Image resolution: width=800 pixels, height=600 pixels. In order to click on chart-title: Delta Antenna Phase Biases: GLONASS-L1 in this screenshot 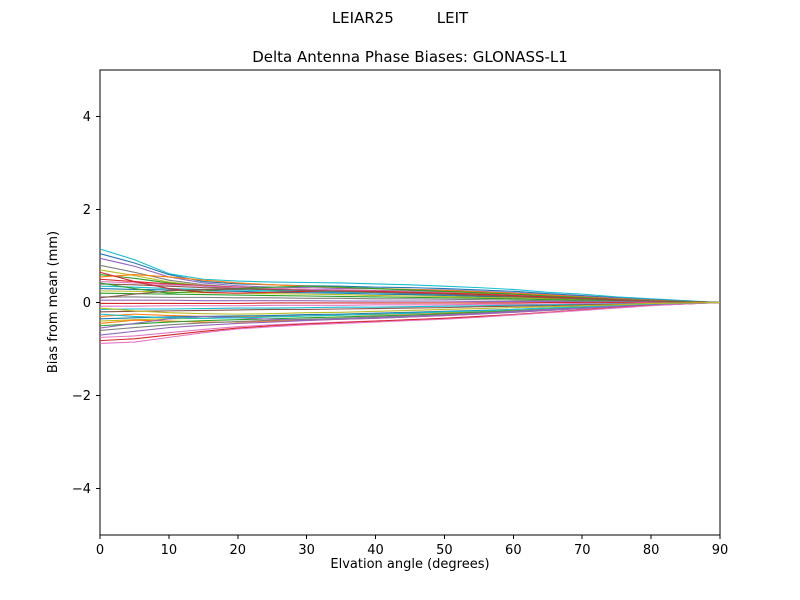, I will do `click(410, 57)`.